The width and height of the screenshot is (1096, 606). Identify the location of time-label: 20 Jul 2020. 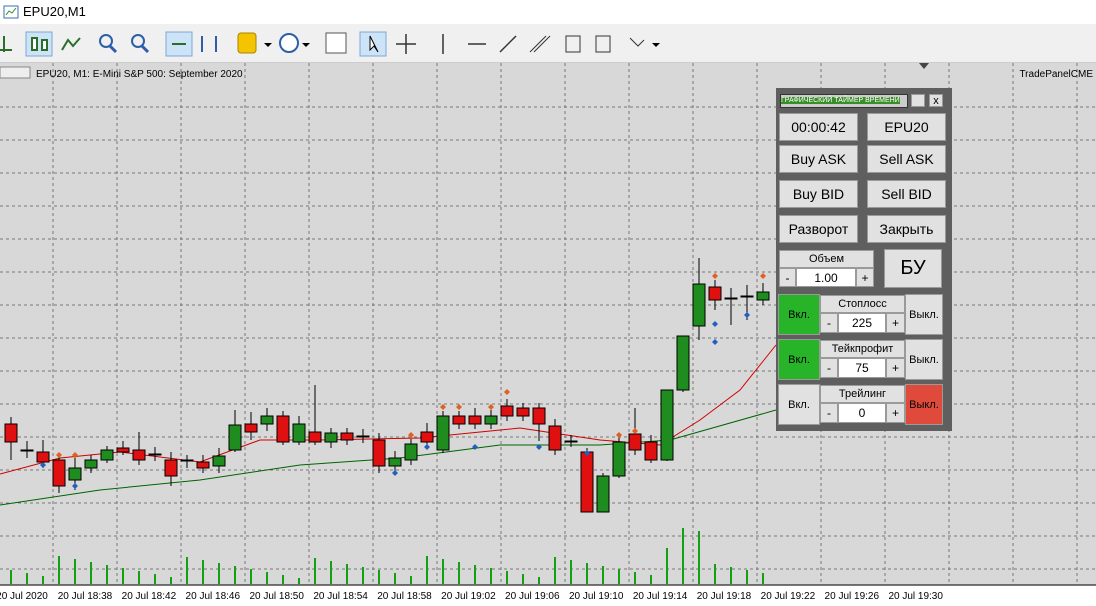
(24, 596).